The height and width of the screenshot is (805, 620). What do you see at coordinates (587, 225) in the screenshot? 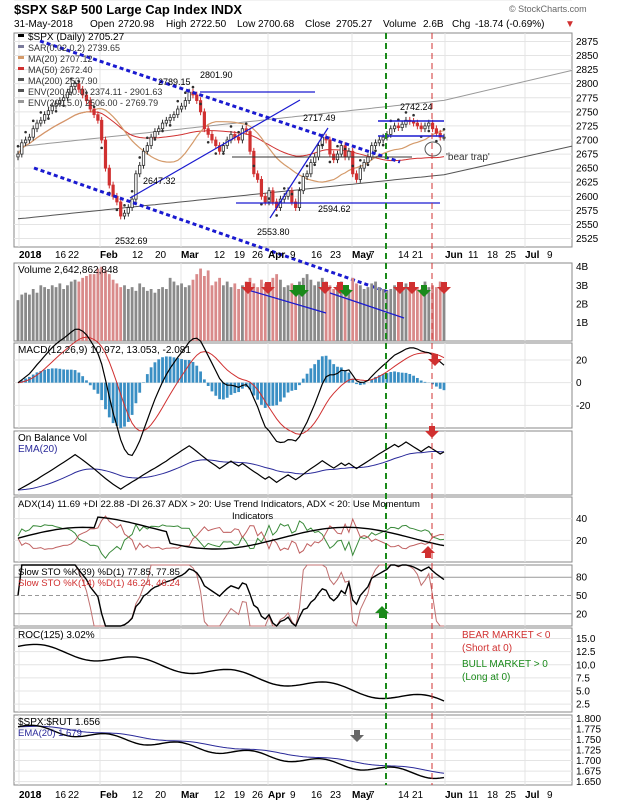
I see `y-tick-label: 2550` at bounding box center [587, 225].